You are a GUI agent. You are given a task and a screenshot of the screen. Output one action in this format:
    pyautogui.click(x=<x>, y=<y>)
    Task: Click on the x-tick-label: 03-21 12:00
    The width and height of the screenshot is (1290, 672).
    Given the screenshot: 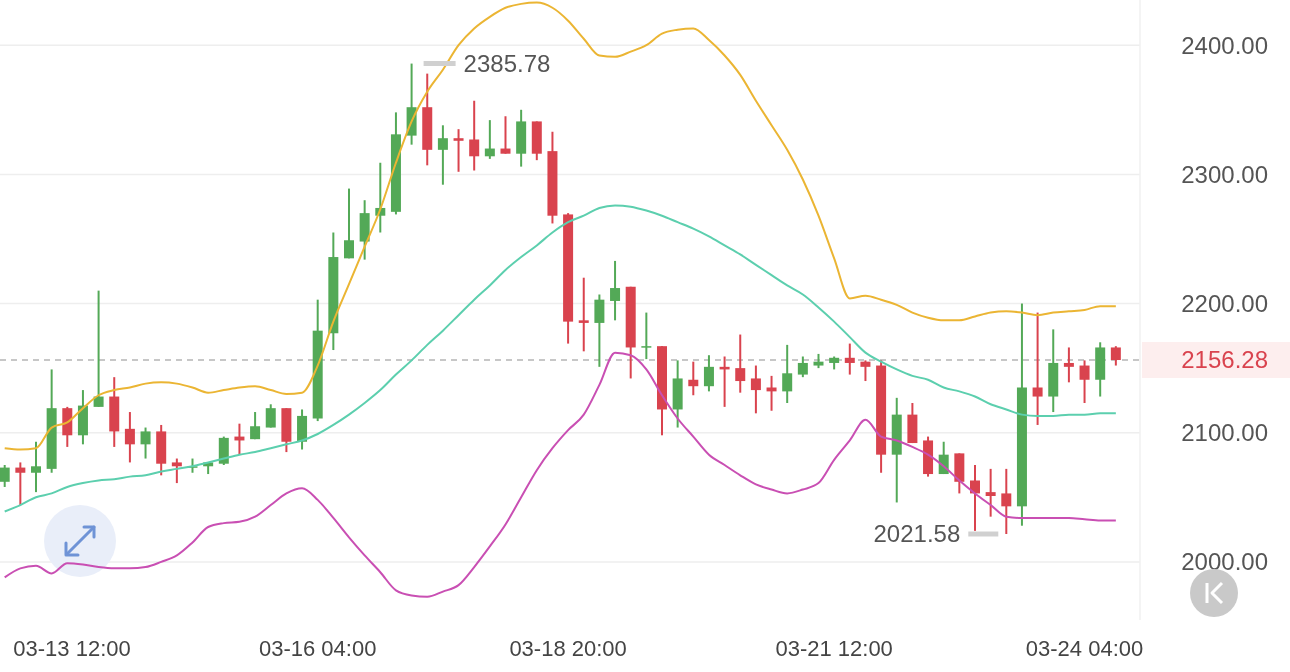 What is the action you would take?
    pyautogui.click(x=834, y=648)
    